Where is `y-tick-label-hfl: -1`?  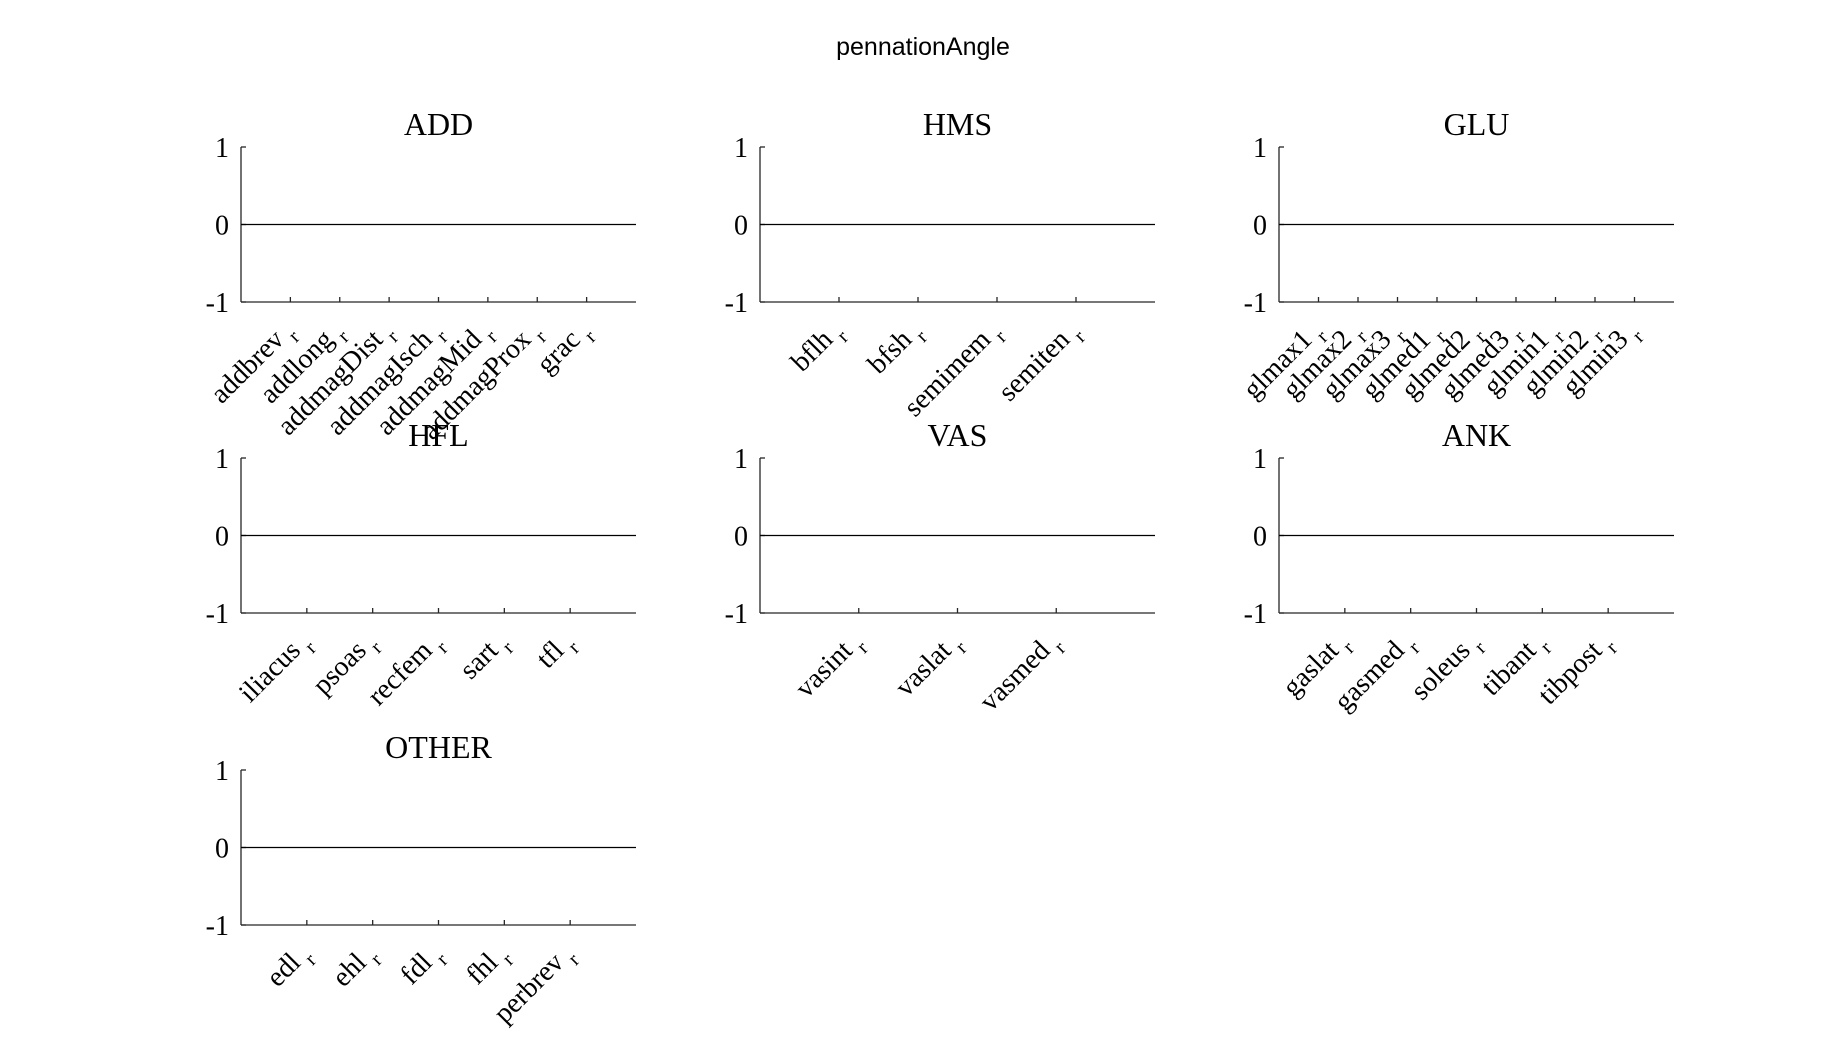
y-tick-label-hfl: -1 is located at coordinates (217, 614).